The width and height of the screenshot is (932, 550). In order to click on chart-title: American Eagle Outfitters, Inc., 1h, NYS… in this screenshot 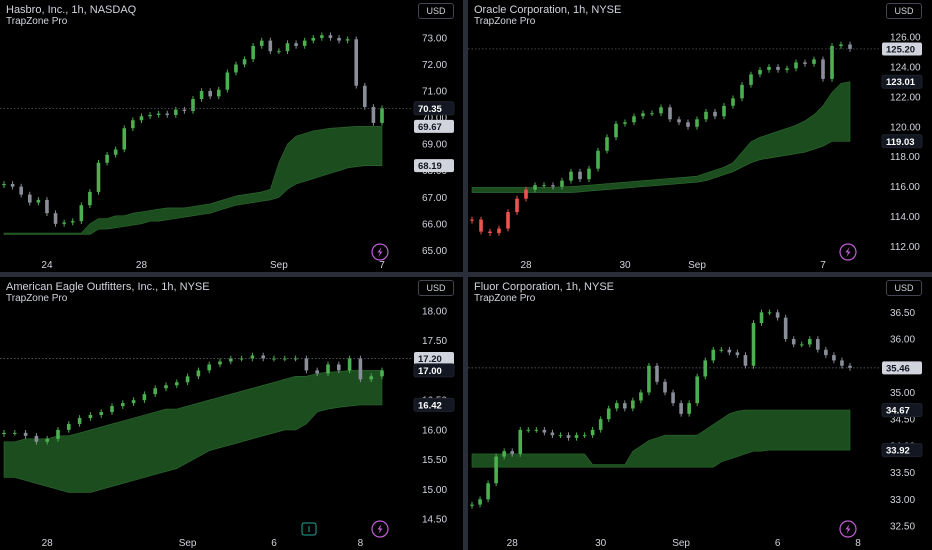, I will do `click(108, 287)`.